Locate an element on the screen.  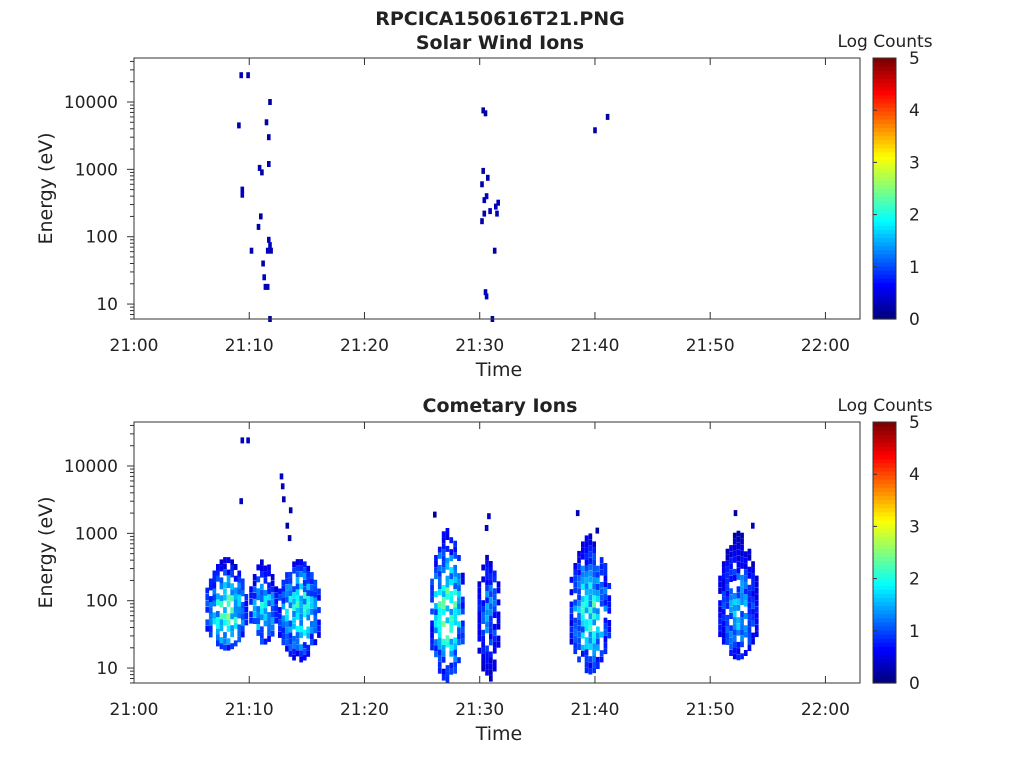
x-tick-label: 21:10 is located at coordinates (249, 346).